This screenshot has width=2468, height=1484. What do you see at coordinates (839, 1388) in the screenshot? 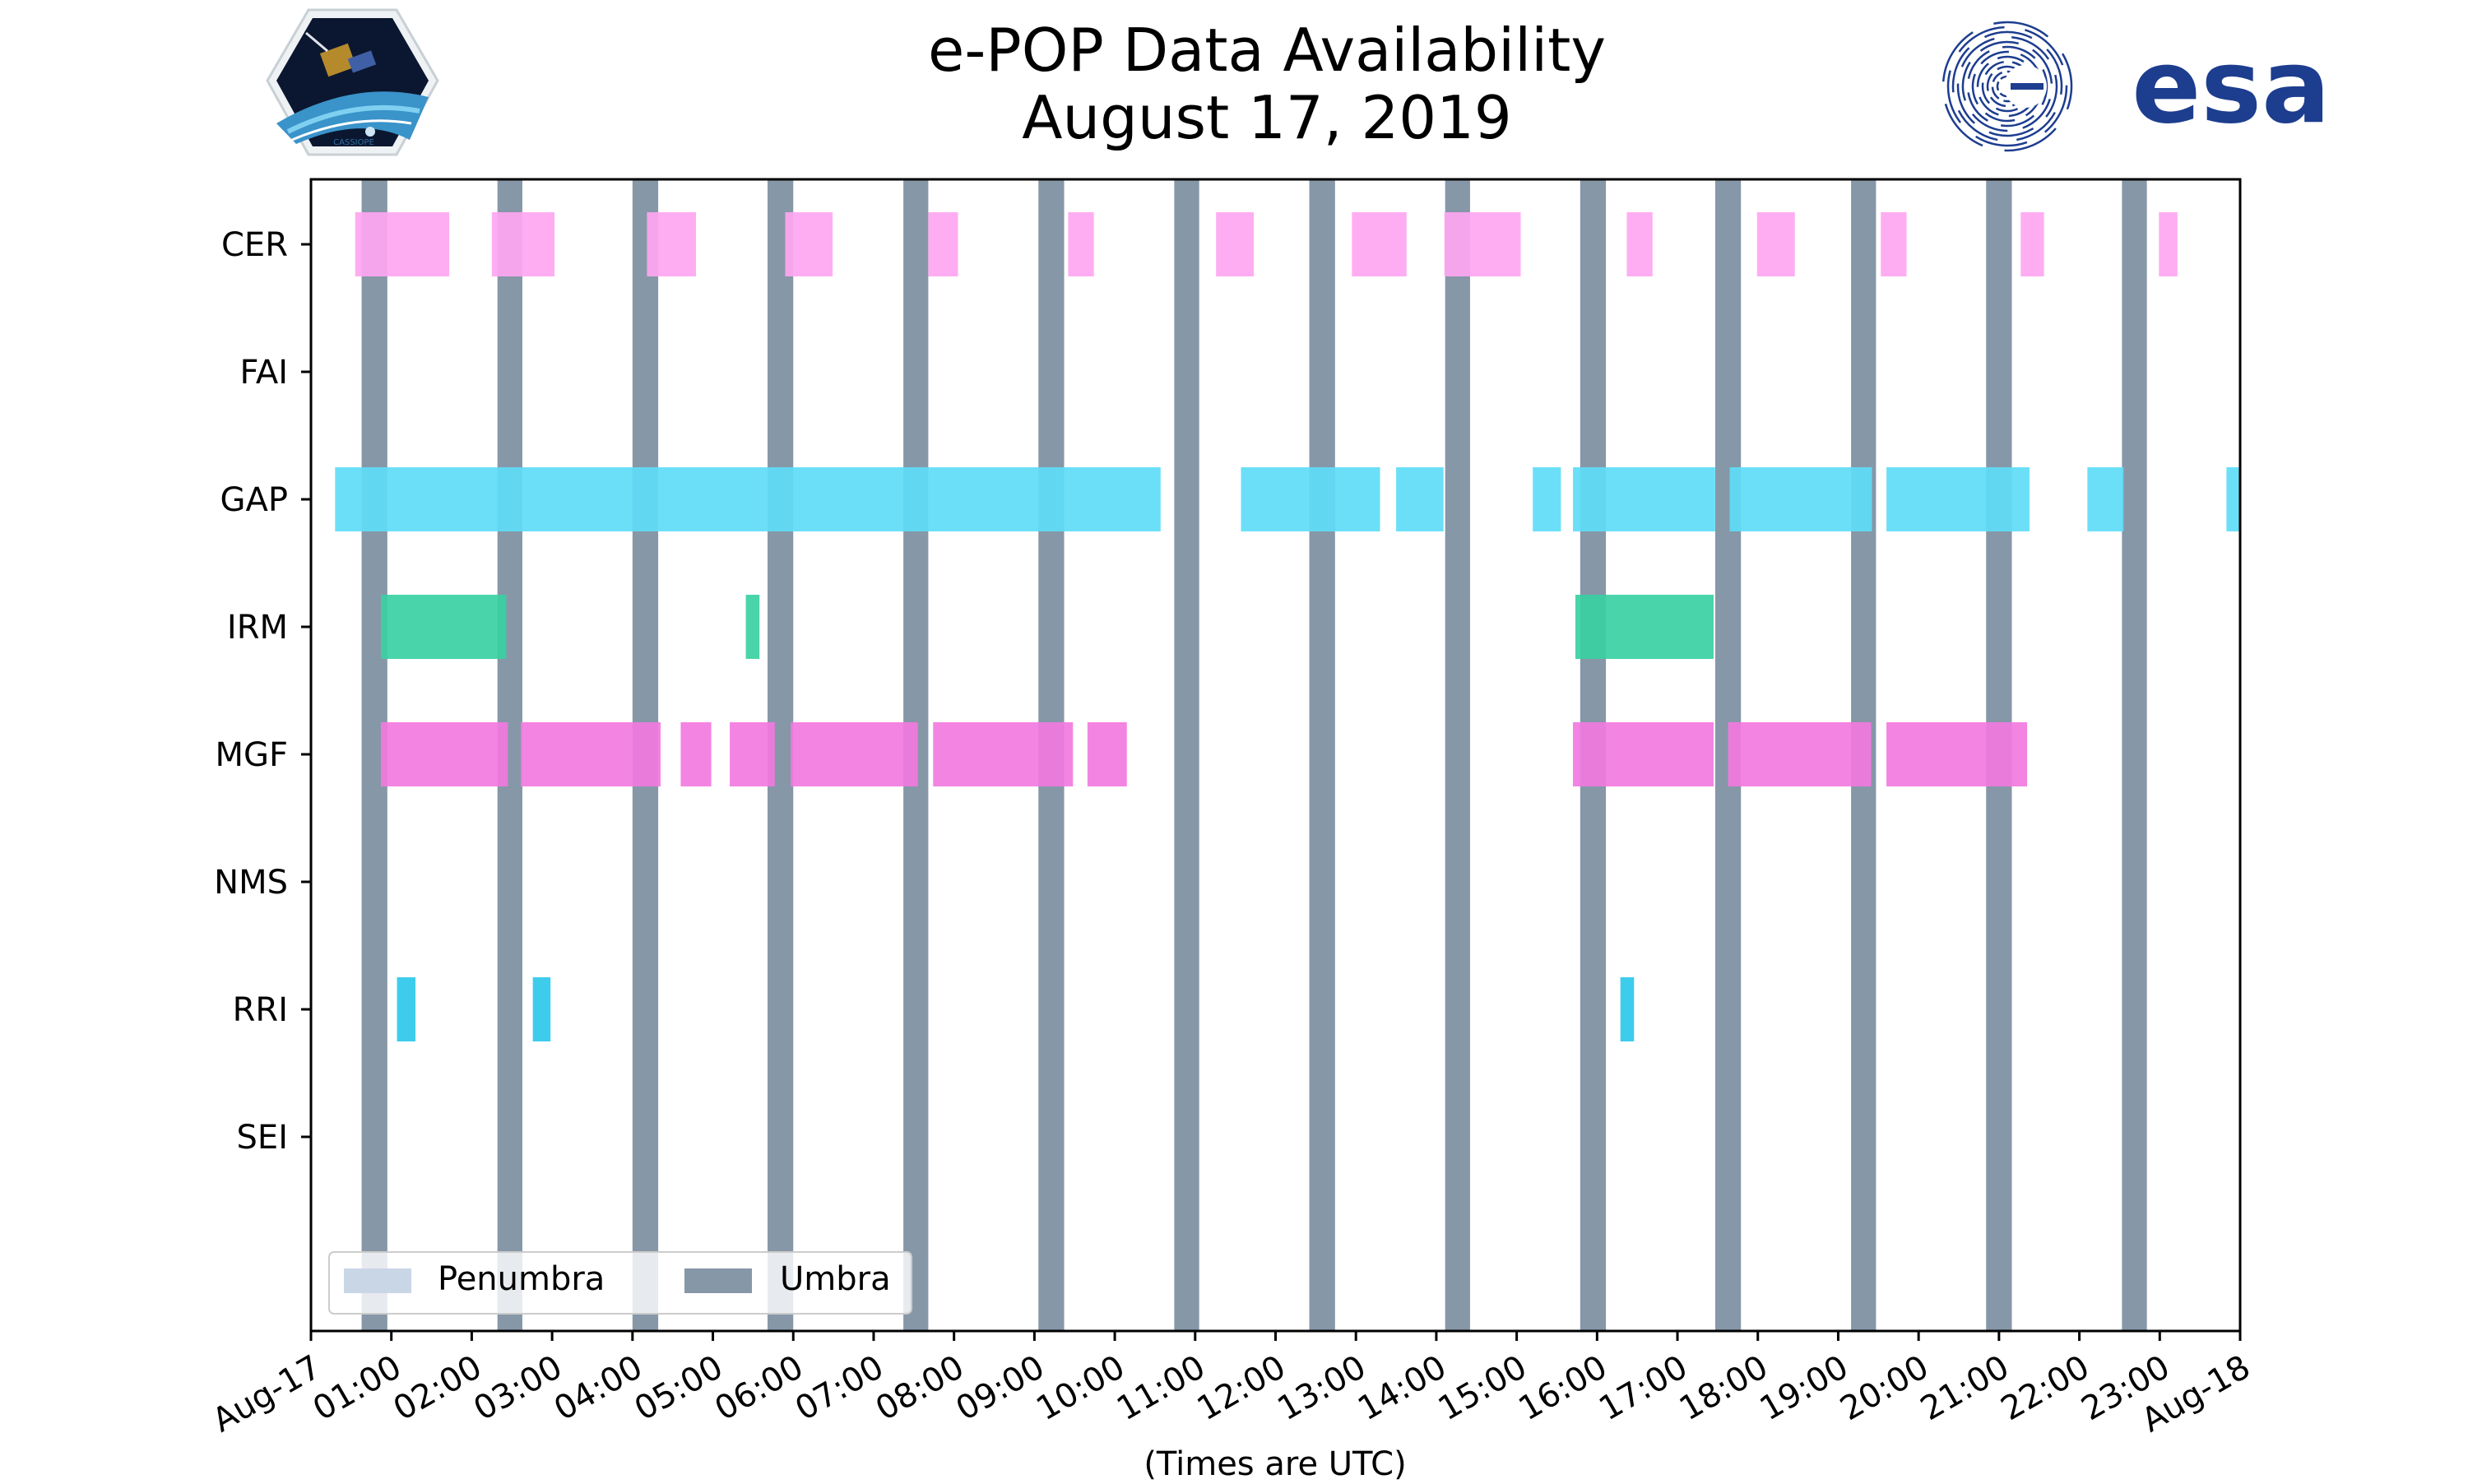
I see `x-tick-label-7: 07:00` at bounding box center [839, 1388].